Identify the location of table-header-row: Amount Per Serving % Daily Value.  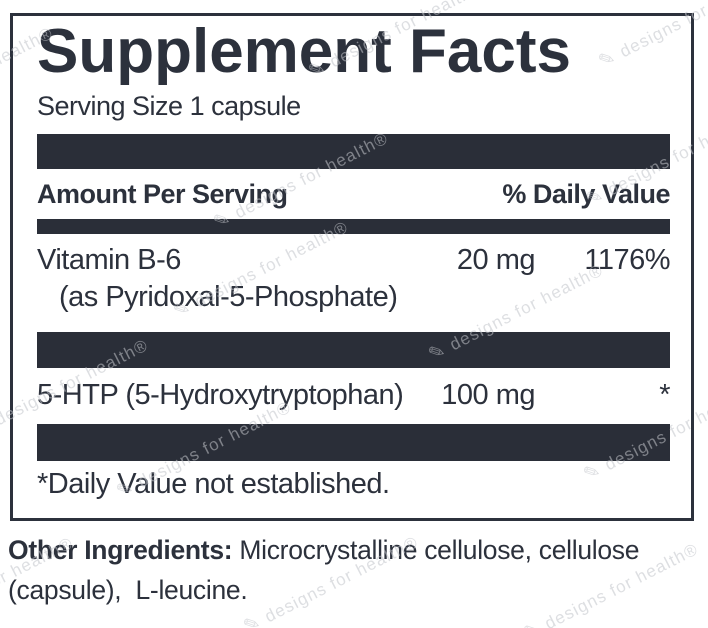
(353, 194).